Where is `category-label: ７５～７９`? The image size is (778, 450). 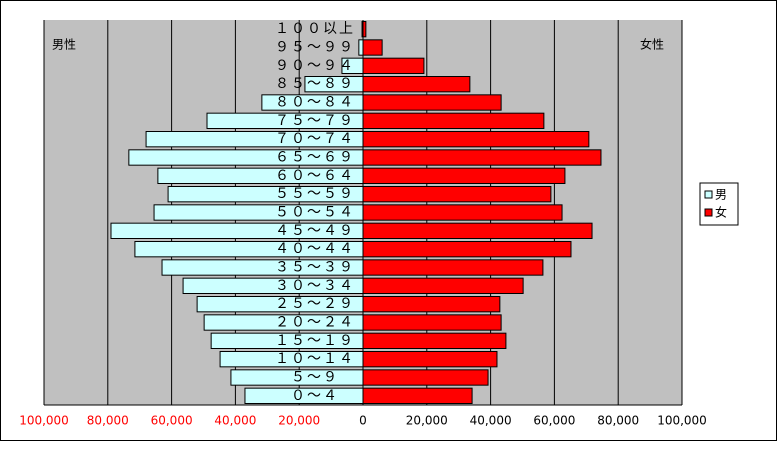 category-label: ７５～７９ is located at coordinates (315, 121).